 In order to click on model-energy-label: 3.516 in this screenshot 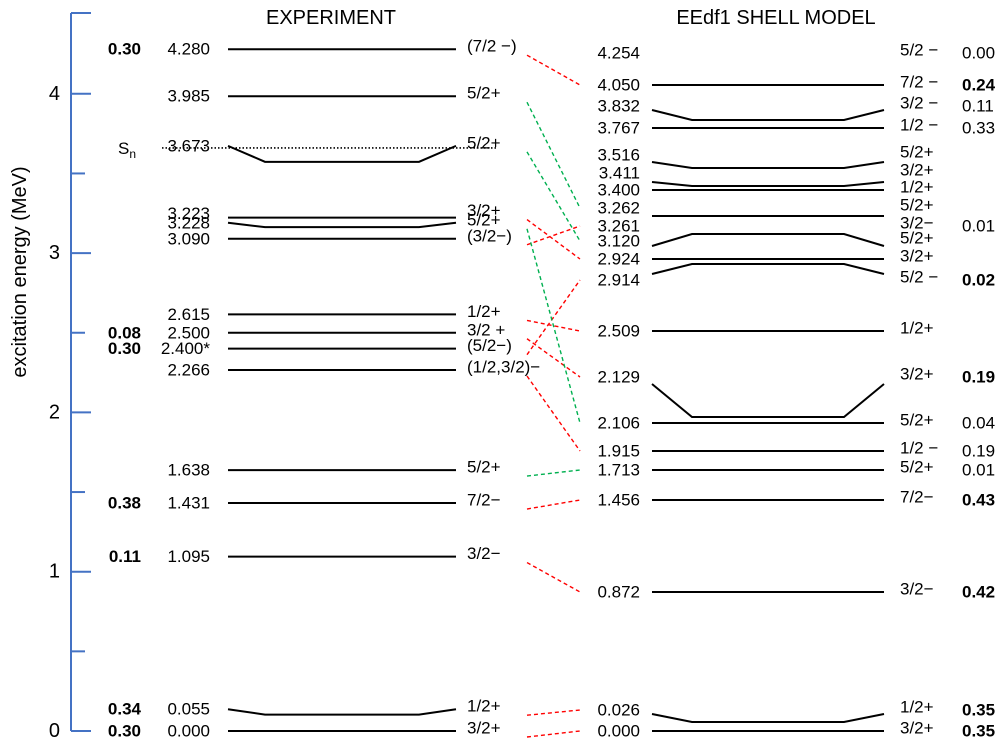, I will do `click(618, 155)`.